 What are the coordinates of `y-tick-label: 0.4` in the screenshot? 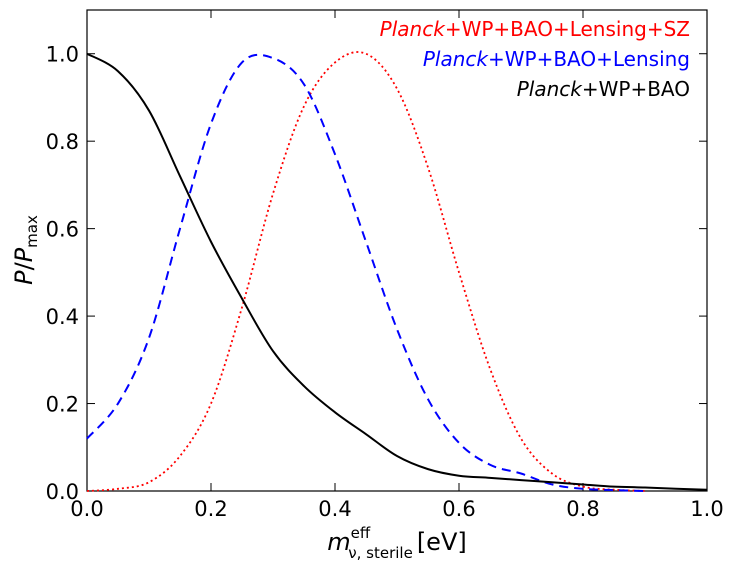 It's located at (62, 317).